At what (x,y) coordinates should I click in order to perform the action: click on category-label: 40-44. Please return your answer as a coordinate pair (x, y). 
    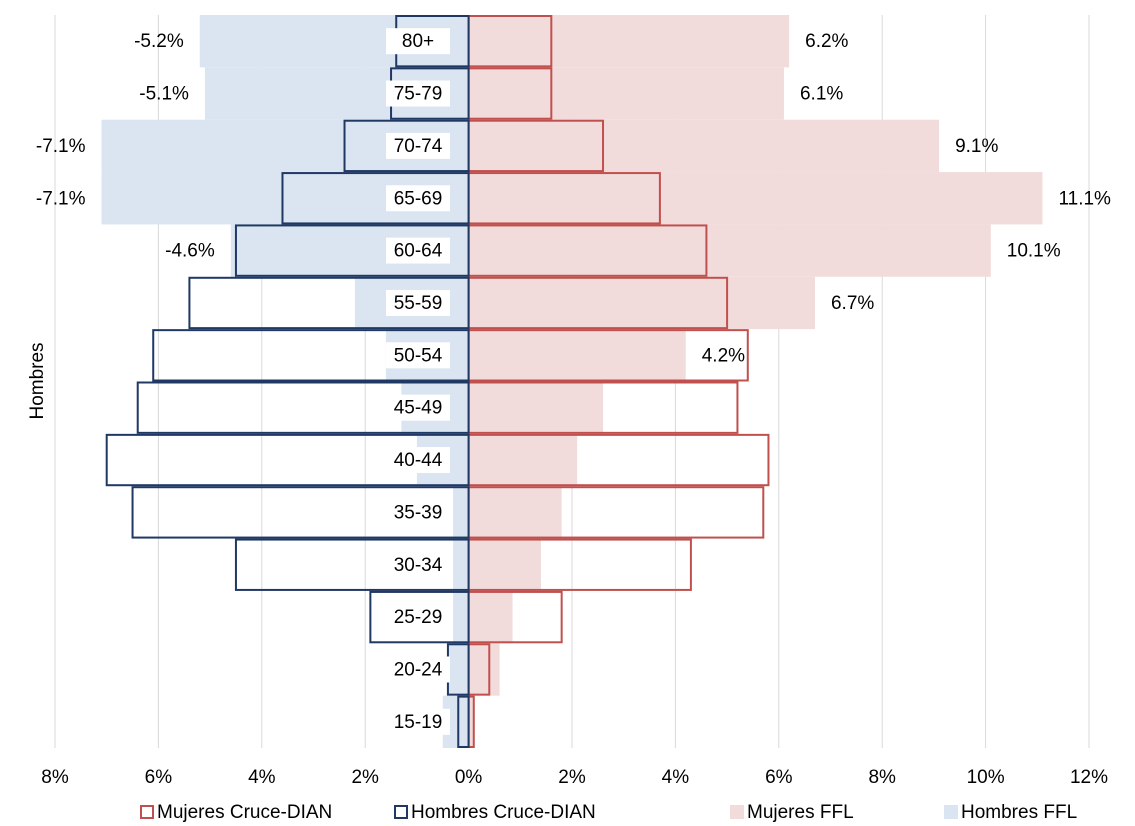
    Looking at the image, I should click on (418, 460).